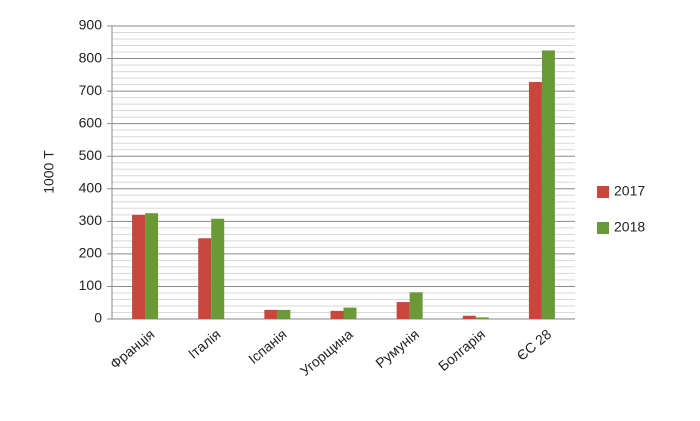  What do you see at coordinates (91, 253) in the screenshot?
I see `y-tick-label: 200` at bounding box center [91, 253].